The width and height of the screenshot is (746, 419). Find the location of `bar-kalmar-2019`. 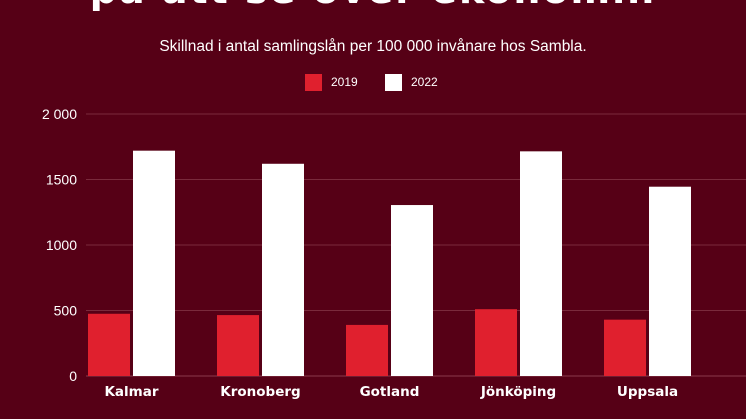

bar-kalmar-2019 is located at coordinates (109, 344).